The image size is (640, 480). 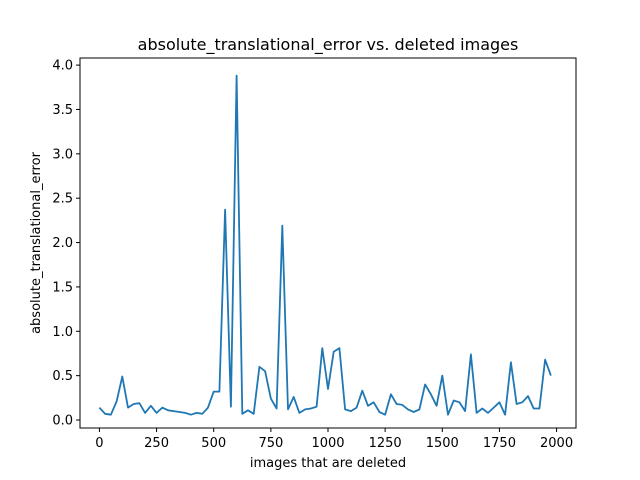 I want to click on x-axis-label: images that are deleted, so click(x=328, y=463).